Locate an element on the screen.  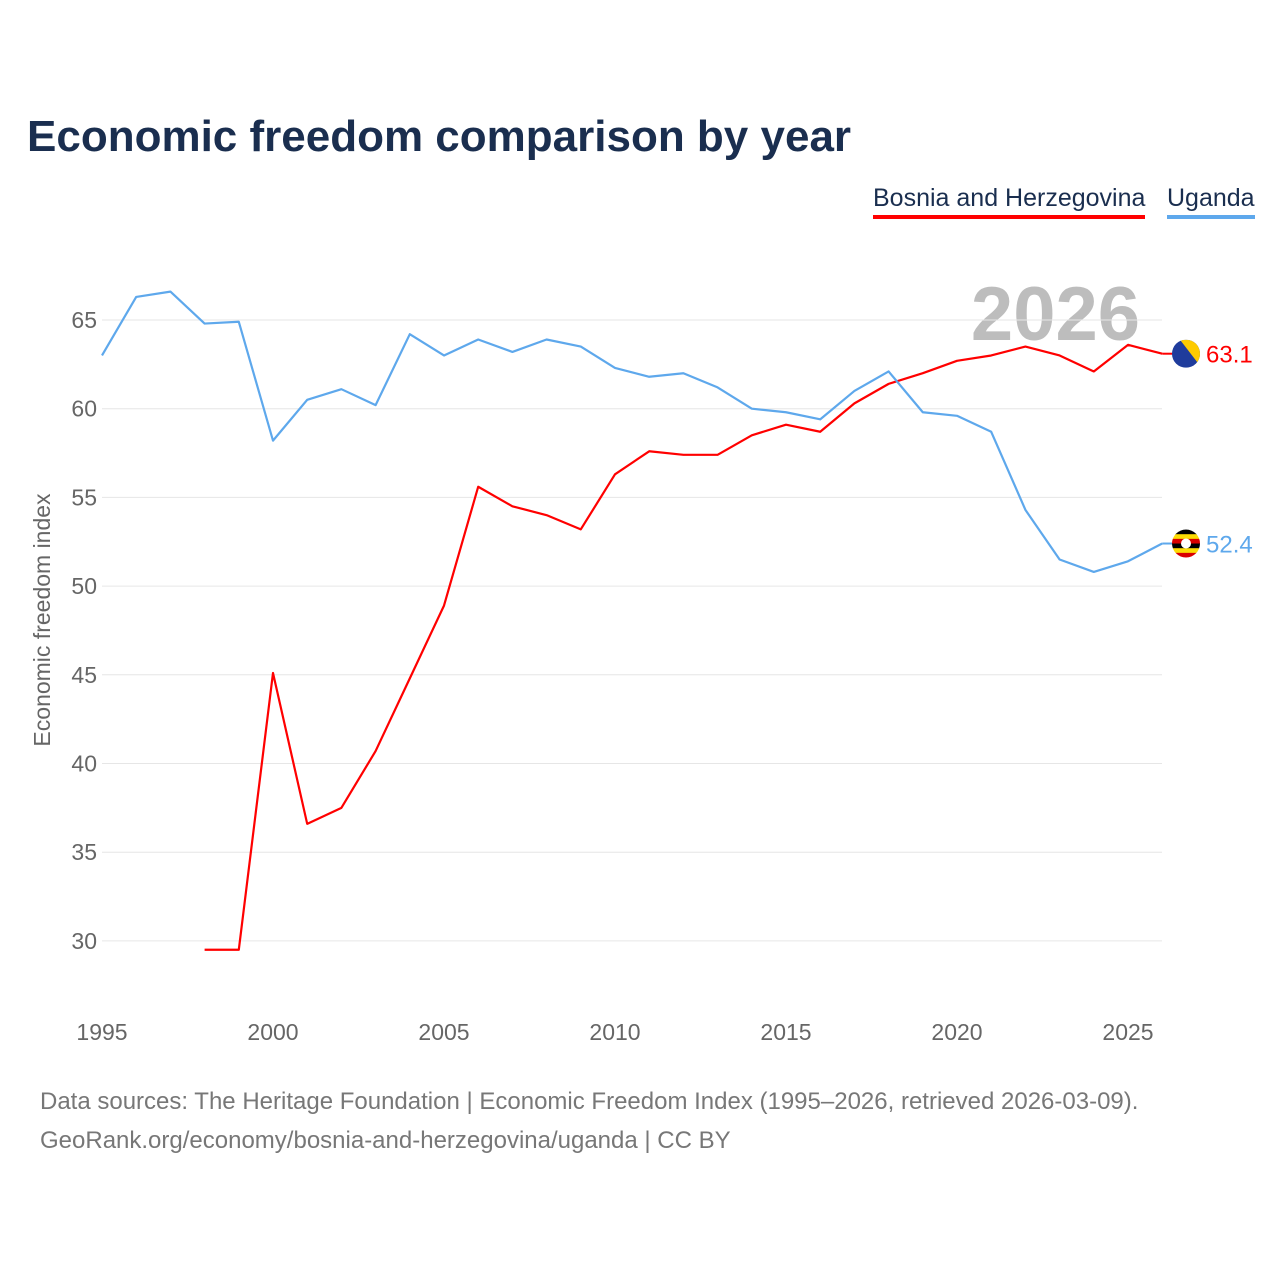
x-tick-label: 2020 is located at coordinates (956, 1032).